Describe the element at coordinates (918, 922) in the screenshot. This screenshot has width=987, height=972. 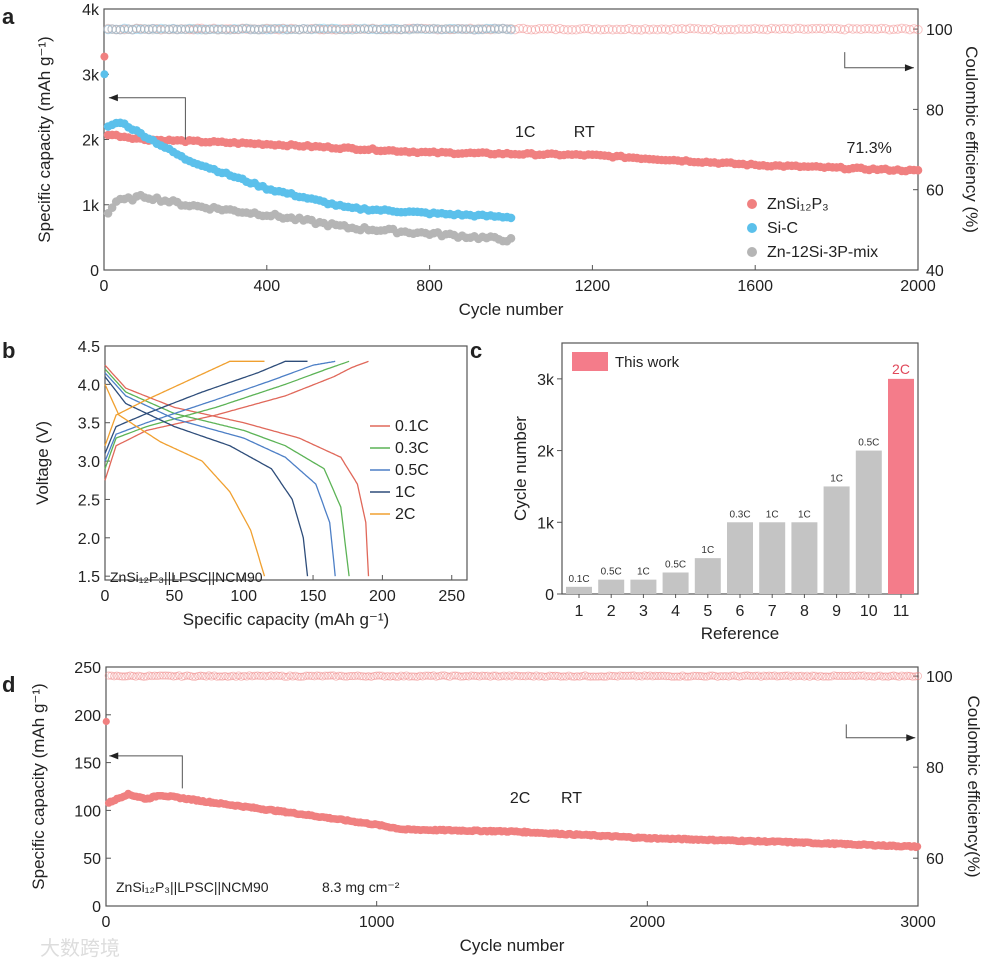
I see `x-tick-label: 3000` at that location.